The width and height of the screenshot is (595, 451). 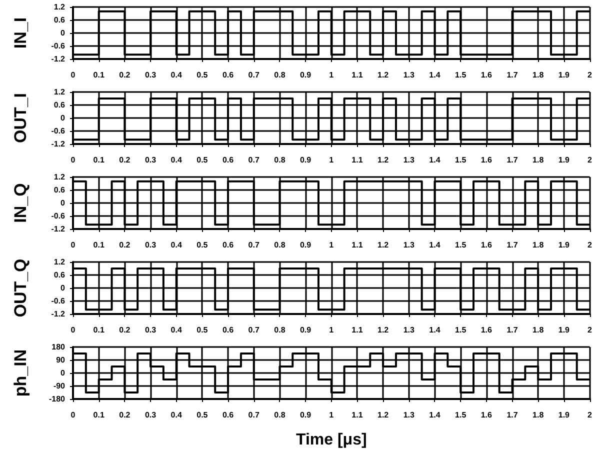 I want to click on y-tick-label: -0.6, so click(x=58, y=131).